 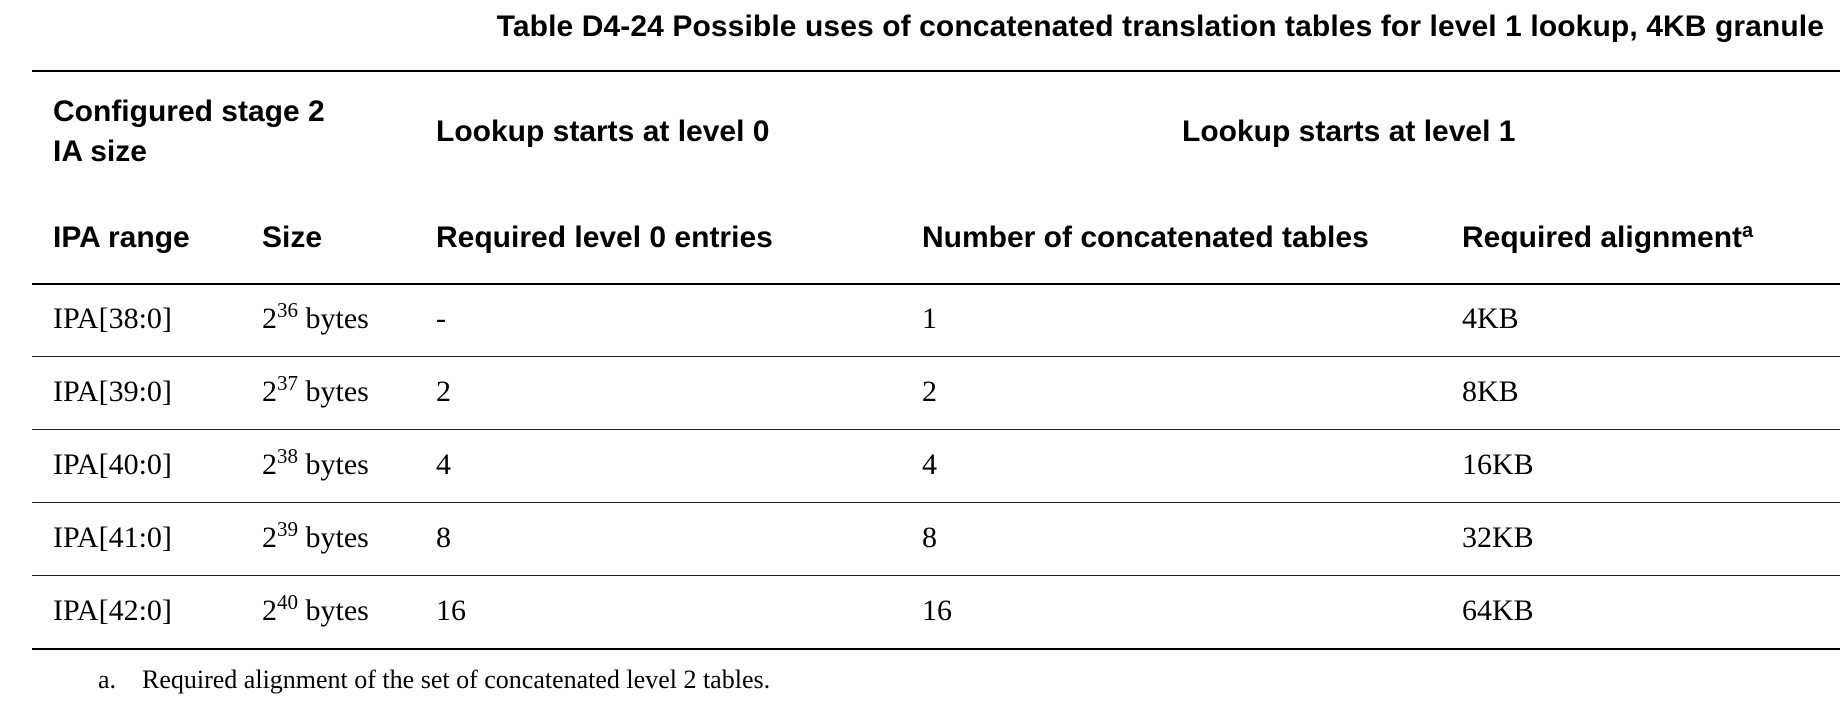 I want to click on column-header-alignment: Required alignmenta, so click(x=1607, y=238).